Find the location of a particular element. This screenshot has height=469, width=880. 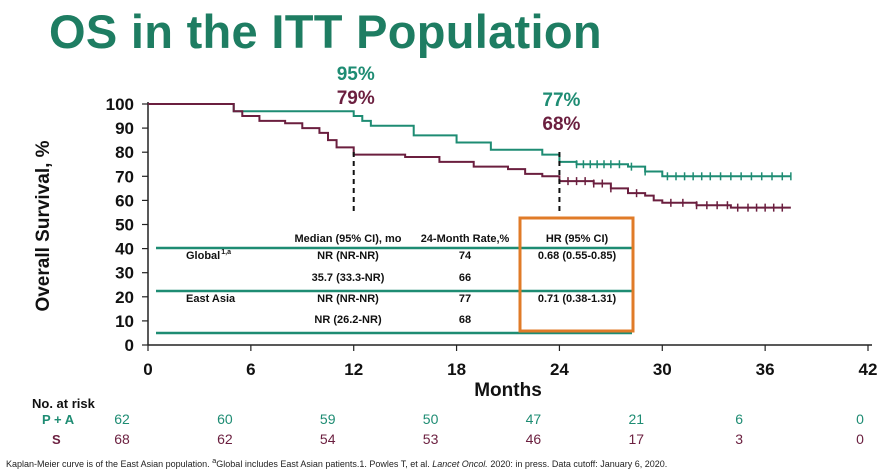

inset-table-background is located at coordinates (396, 278).